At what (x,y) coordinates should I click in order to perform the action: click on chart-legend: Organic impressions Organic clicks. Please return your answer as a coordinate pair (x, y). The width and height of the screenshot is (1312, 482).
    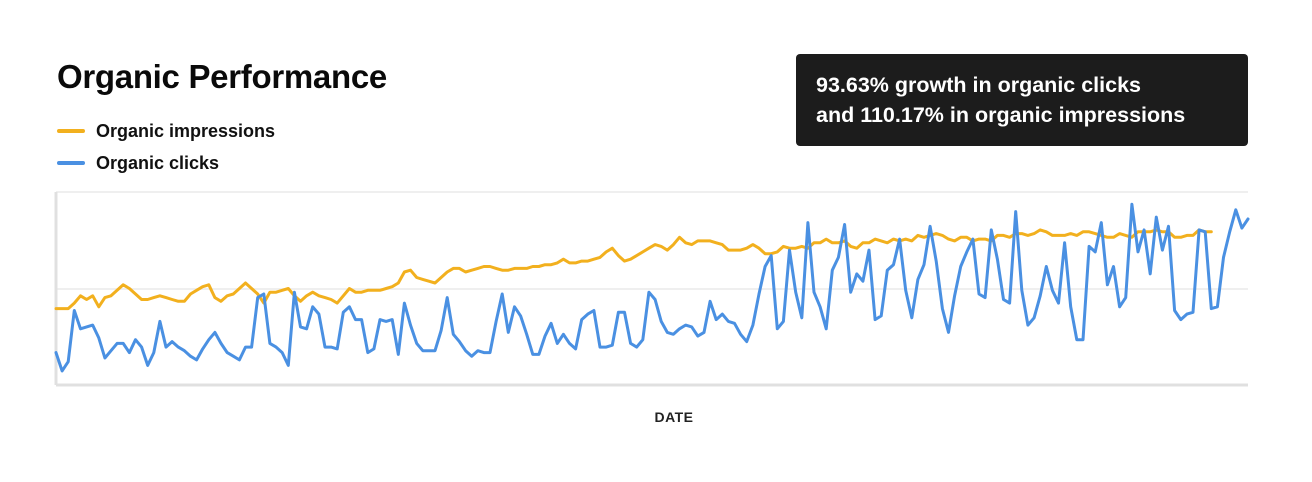
    Looking at the image, I should click on (166, 147).